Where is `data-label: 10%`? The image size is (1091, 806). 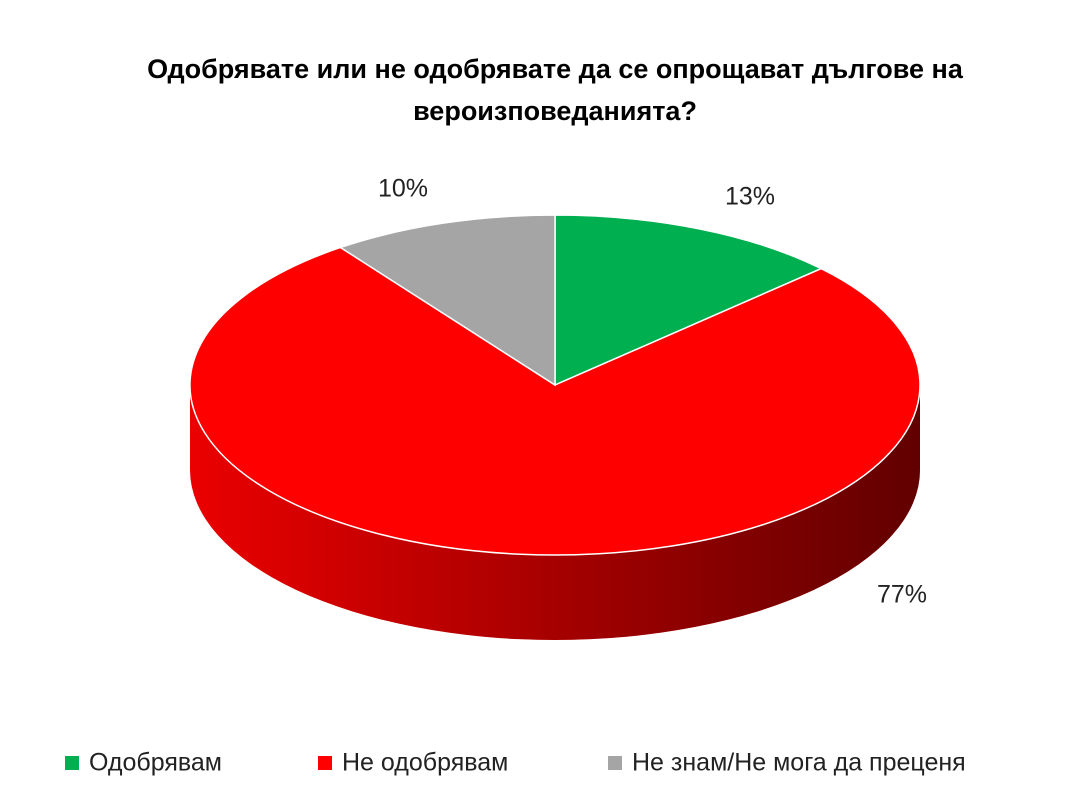
data-label: 10% is located at coordinates (403, 189).